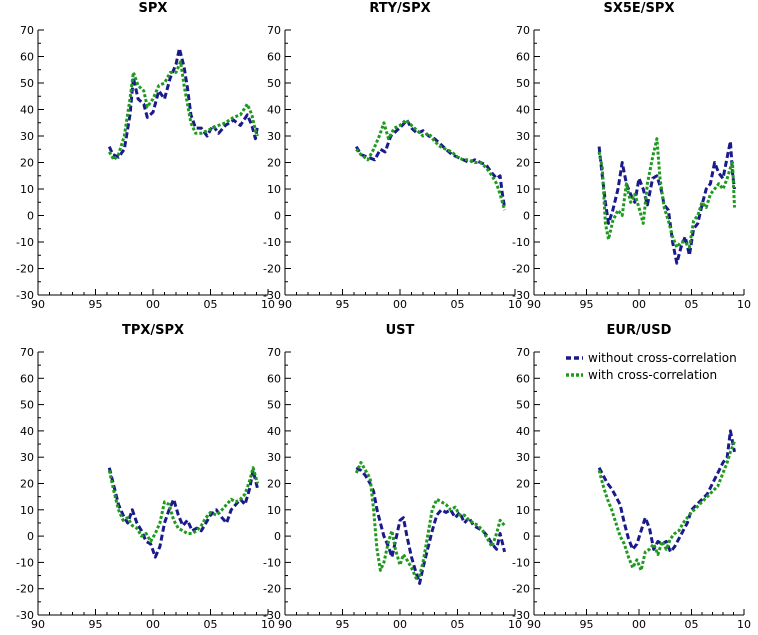 The height and width of the screenshot is (635, 758). What do you see at coordinates (662, 358) in the screenshot?
I see `legend-label-without: without cross-correlation` at bounding box center [662, 358].